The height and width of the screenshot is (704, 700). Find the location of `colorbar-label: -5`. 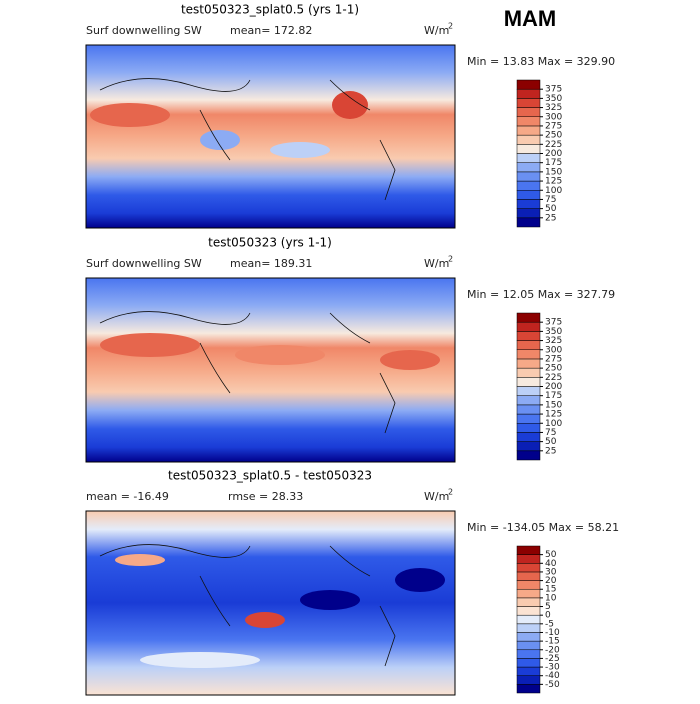

colorbar-label: -5 is located at coordinates (549, 624).